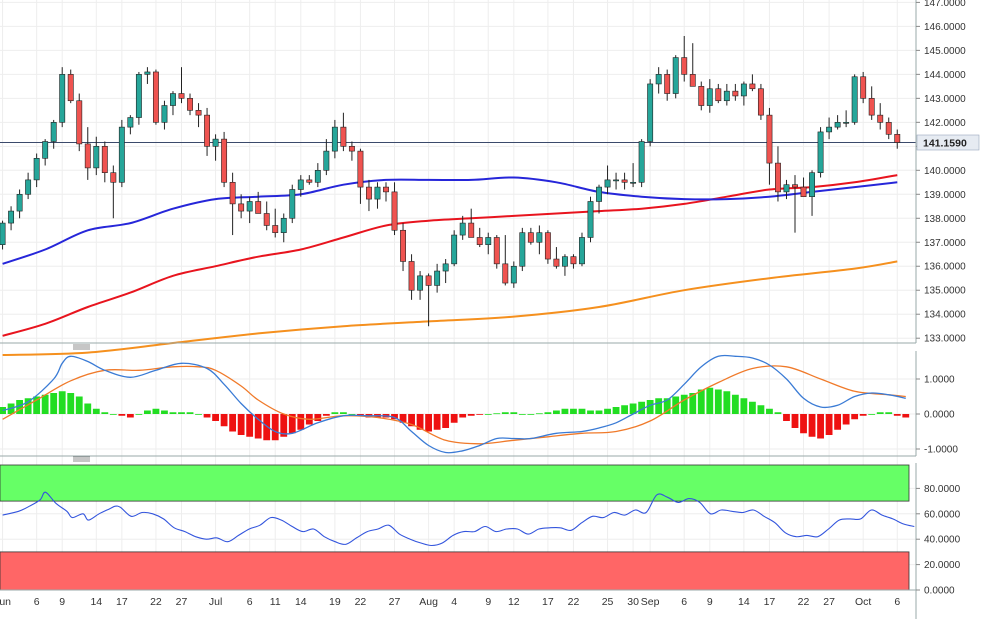 Image resolution: width=982 pixels, height=619 pixels. Describe the element at coordinates (945, 315) in the screenshot. I see `price-y-tick-label: 134.0000` at that location.